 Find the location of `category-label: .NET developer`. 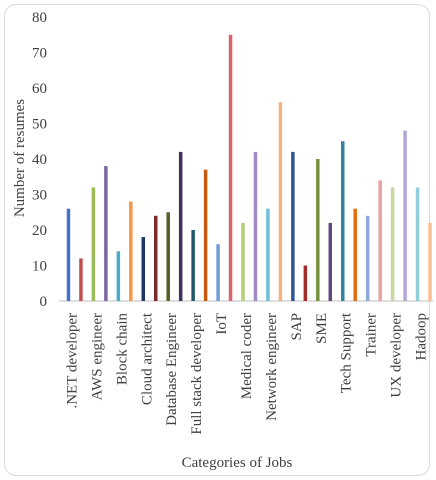

category-label: .NET developer is located at coordinates (72, 361).